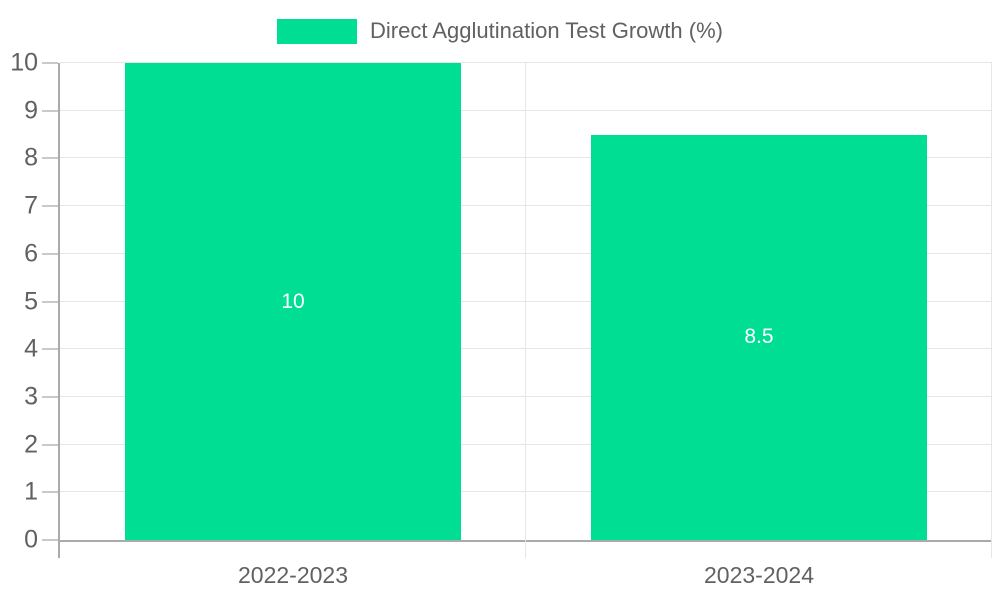  I want to click on chart-legend: Direct Agglutination Test Growth (%), so click(500, 31).